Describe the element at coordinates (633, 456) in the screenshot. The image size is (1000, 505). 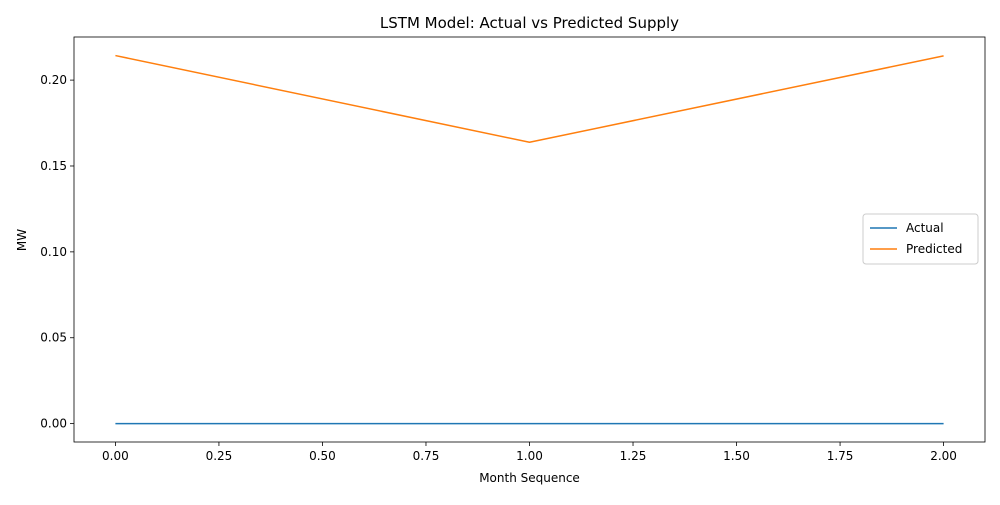
I see `x-tick-label: 1.25` at that location.